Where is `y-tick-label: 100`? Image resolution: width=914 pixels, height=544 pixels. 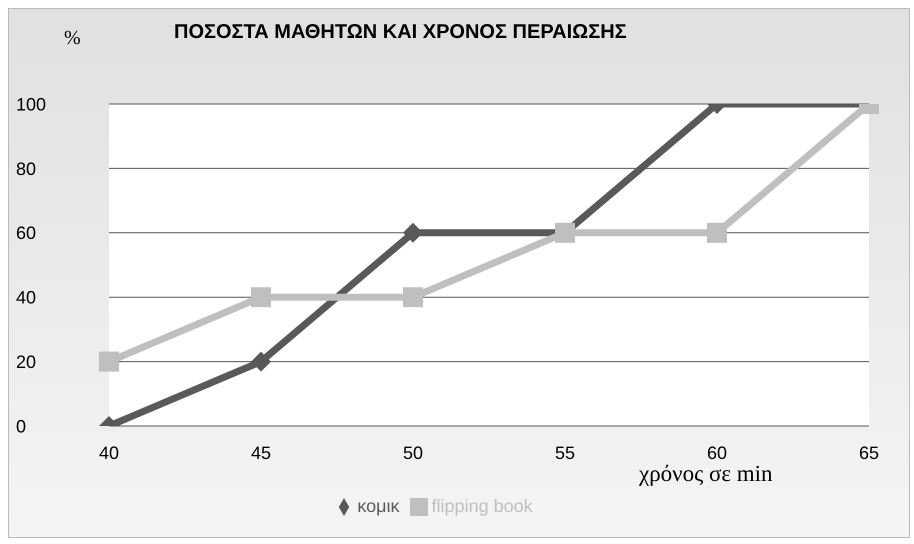 y-tick-label: 100 is located at coordinates (31, 104).